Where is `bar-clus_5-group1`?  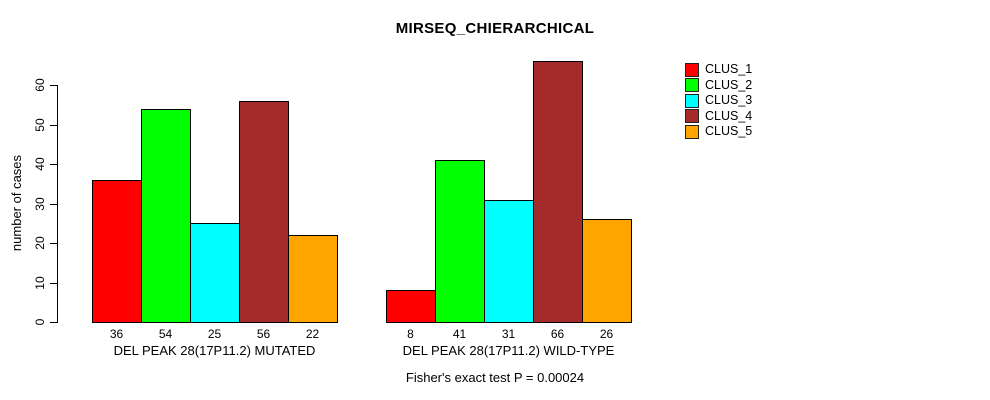
bar-clus_5-group1 is located at coordinates (313, 279).